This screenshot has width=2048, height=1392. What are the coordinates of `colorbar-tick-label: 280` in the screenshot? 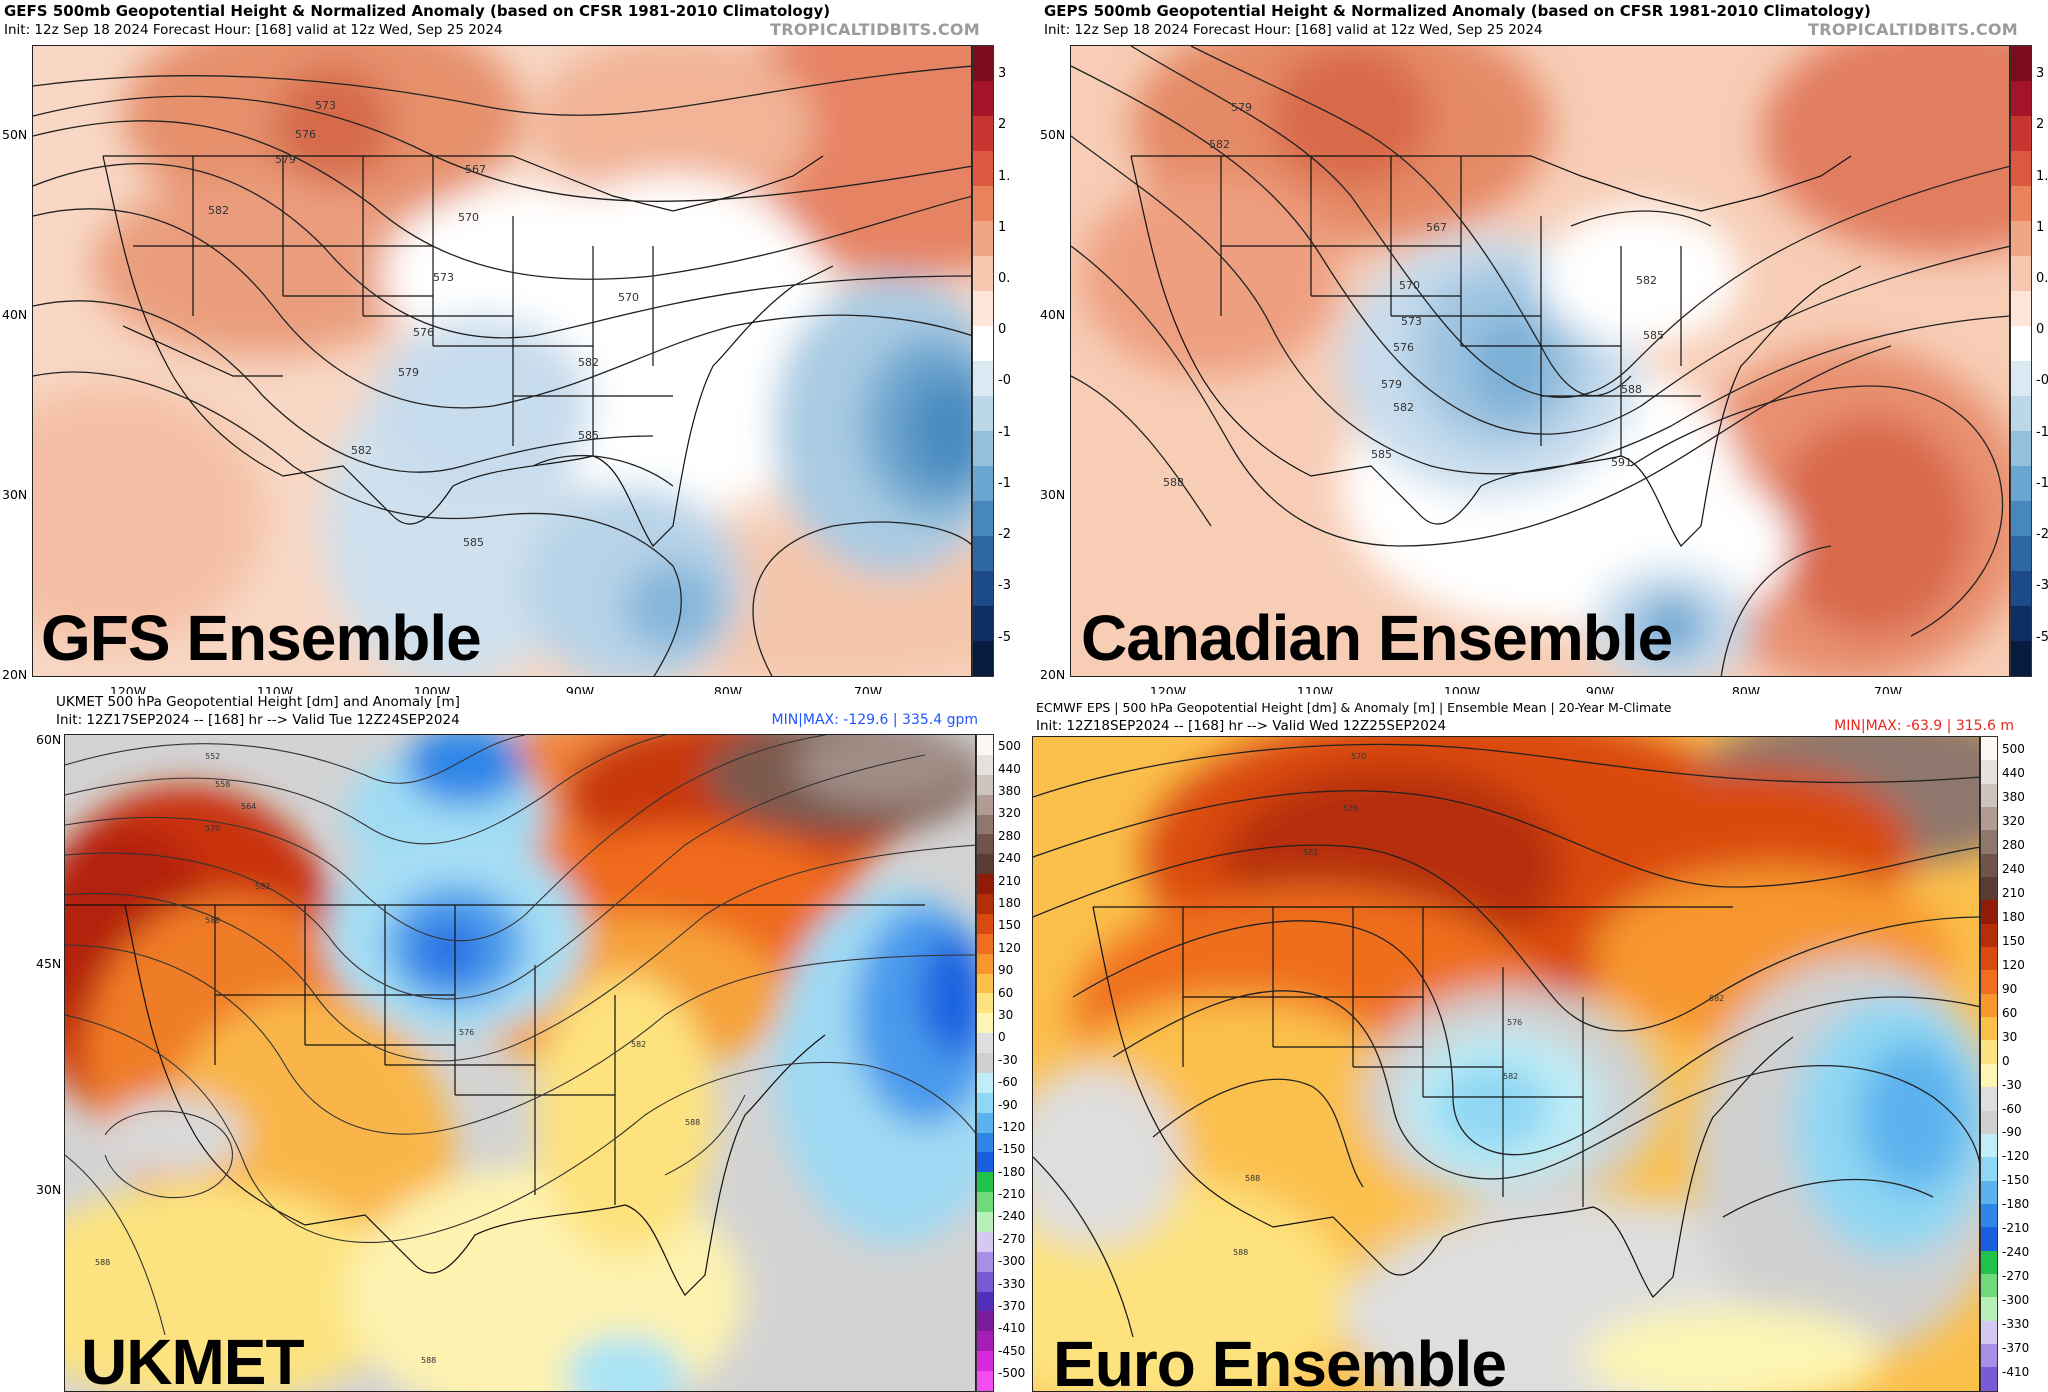 It's located at (2013, 845).